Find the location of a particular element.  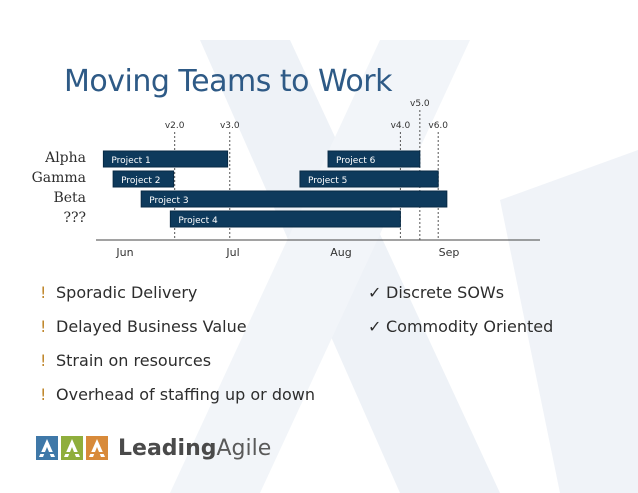

release-label: v2.0 is located at coordinates (175, 126).